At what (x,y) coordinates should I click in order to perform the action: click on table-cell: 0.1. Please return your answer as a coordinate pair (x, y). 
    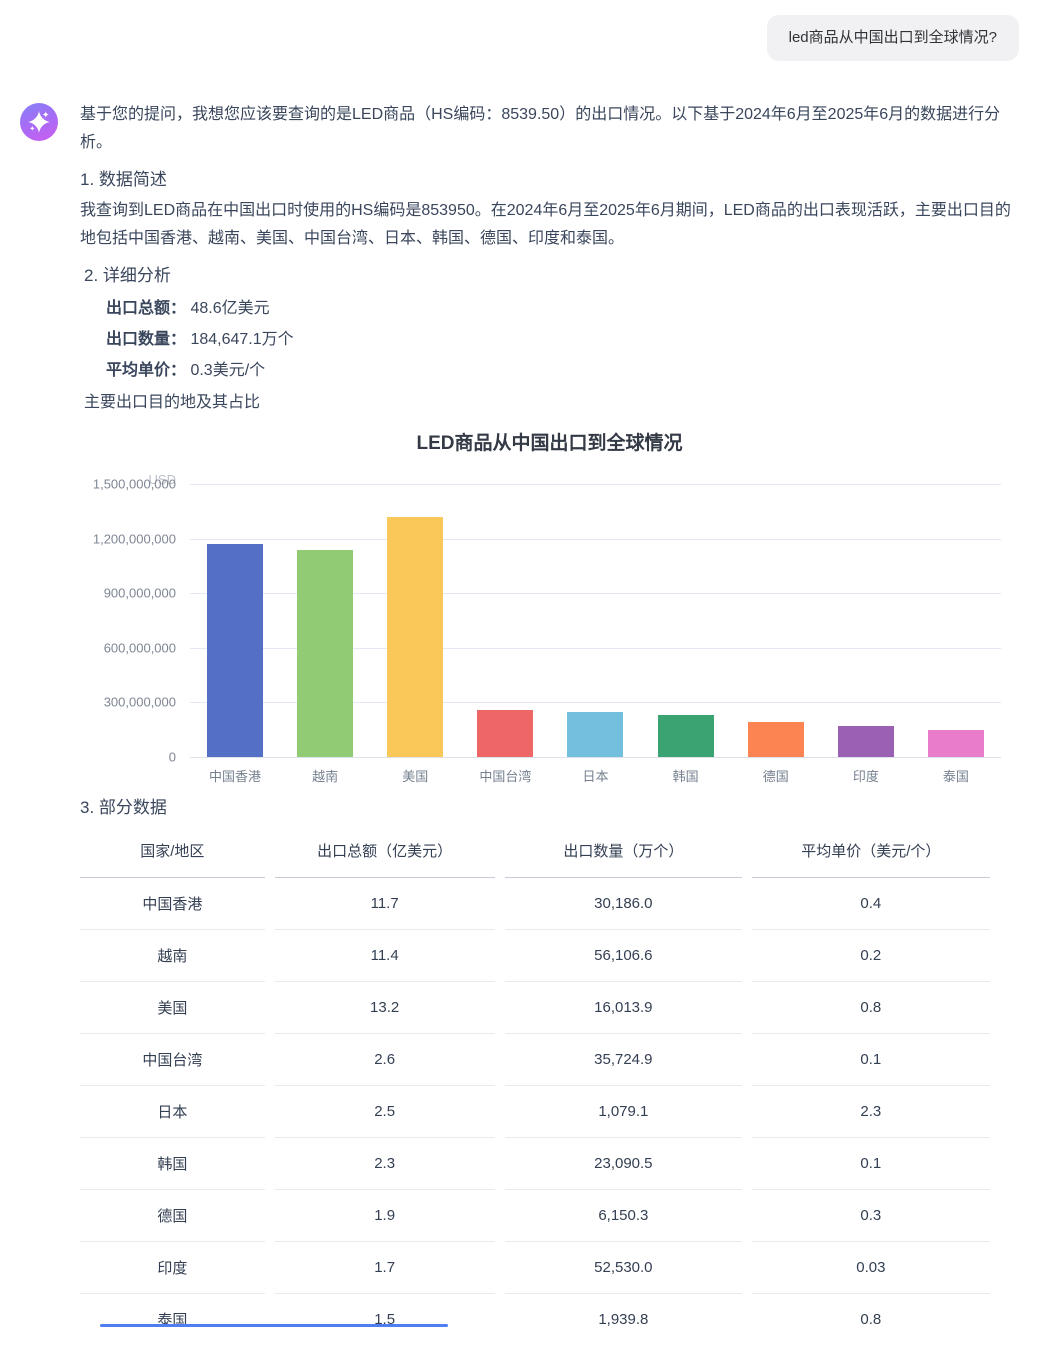
    Looking at the image, I should click on (871, 1164).